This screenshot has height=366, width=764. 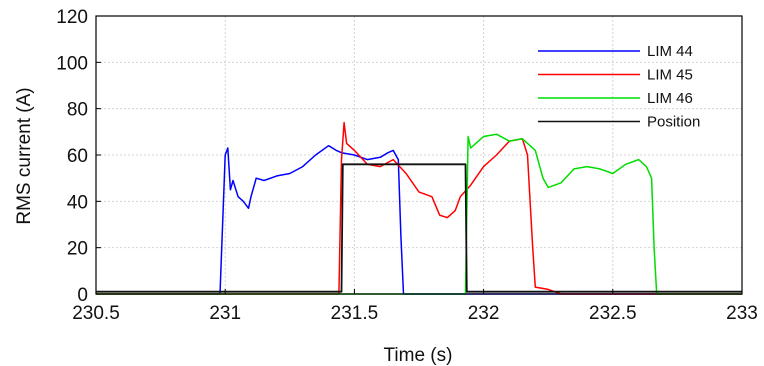 I want to click on y-tick-label: 0, so click(x=82, y=295).